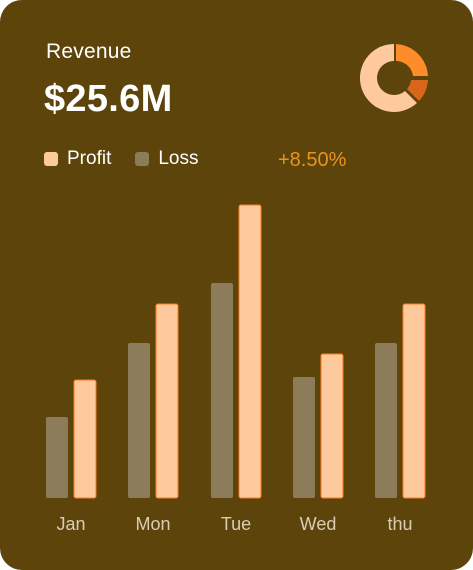 The height and width of the screenshot is (570, 473). What do you see at coordinates (85, 439) in the screenshot?
I see `bar-profit-jan` at bounding box center [85, 439].